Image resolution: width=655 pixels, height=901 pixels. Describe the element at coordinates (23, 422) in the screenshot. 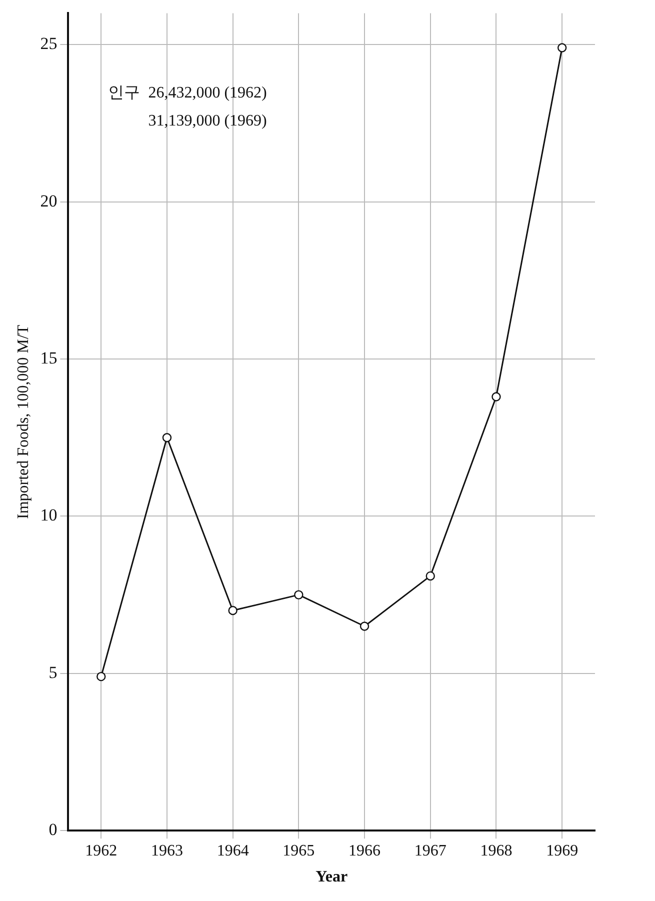

I see `y-axis-title: Imported Foods, 100,000 M/T` at that location.